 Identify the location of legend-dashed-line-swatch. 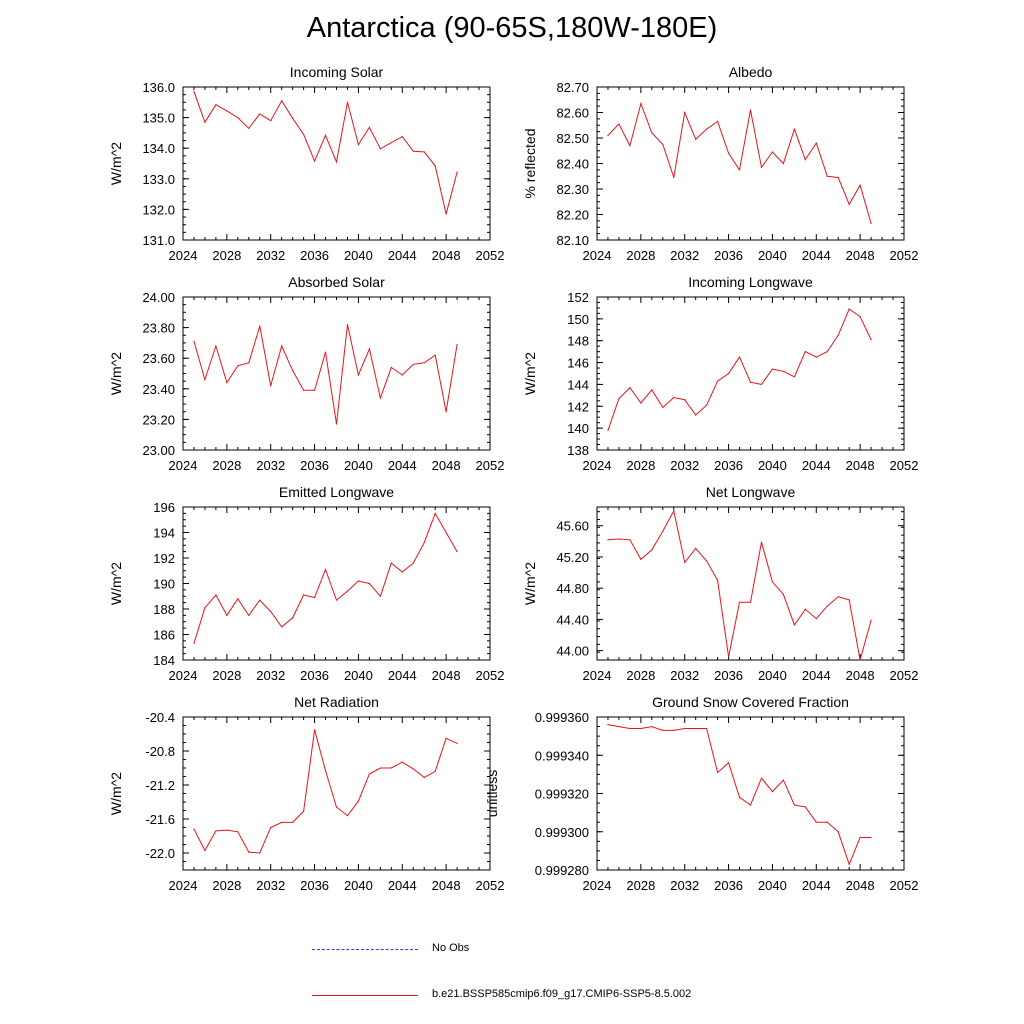
(365, 949).